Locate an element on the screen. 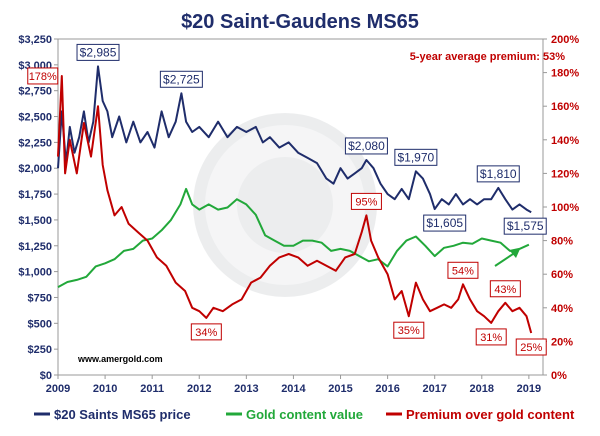 The image size is (600, 436). x-tick-label: 2009 is located at coordinates (58, 389).